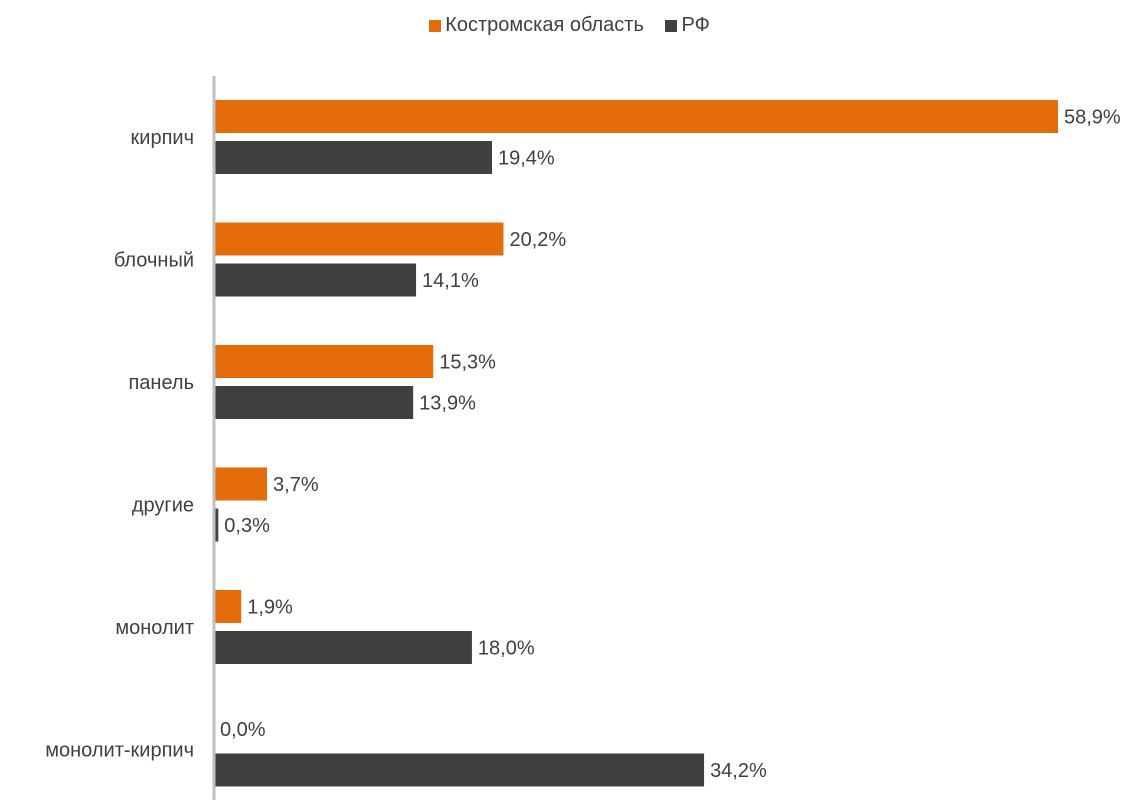 The height and width of the screenshot is (803, 1139). What do you see at coordinates (243, 730) in the screenshot?
I see `data-label: 0,0%` at bounding box center [243, 730].